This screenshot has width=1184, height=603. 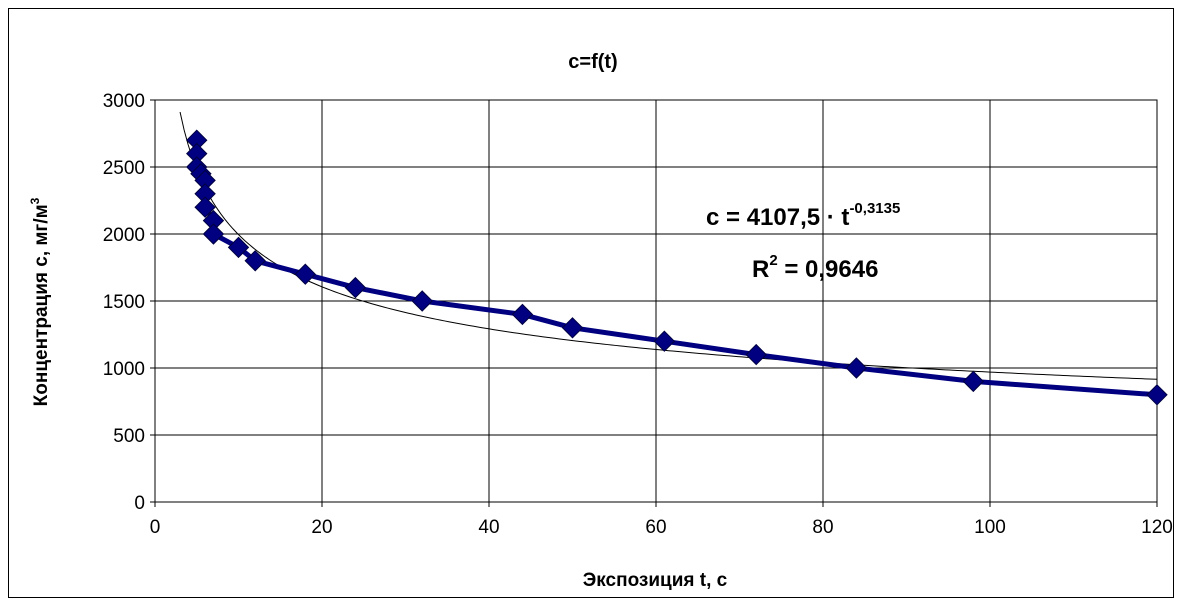 I want to click on y-axis-label: Концентрация с, мг/м3, so click(x=40, y=301).